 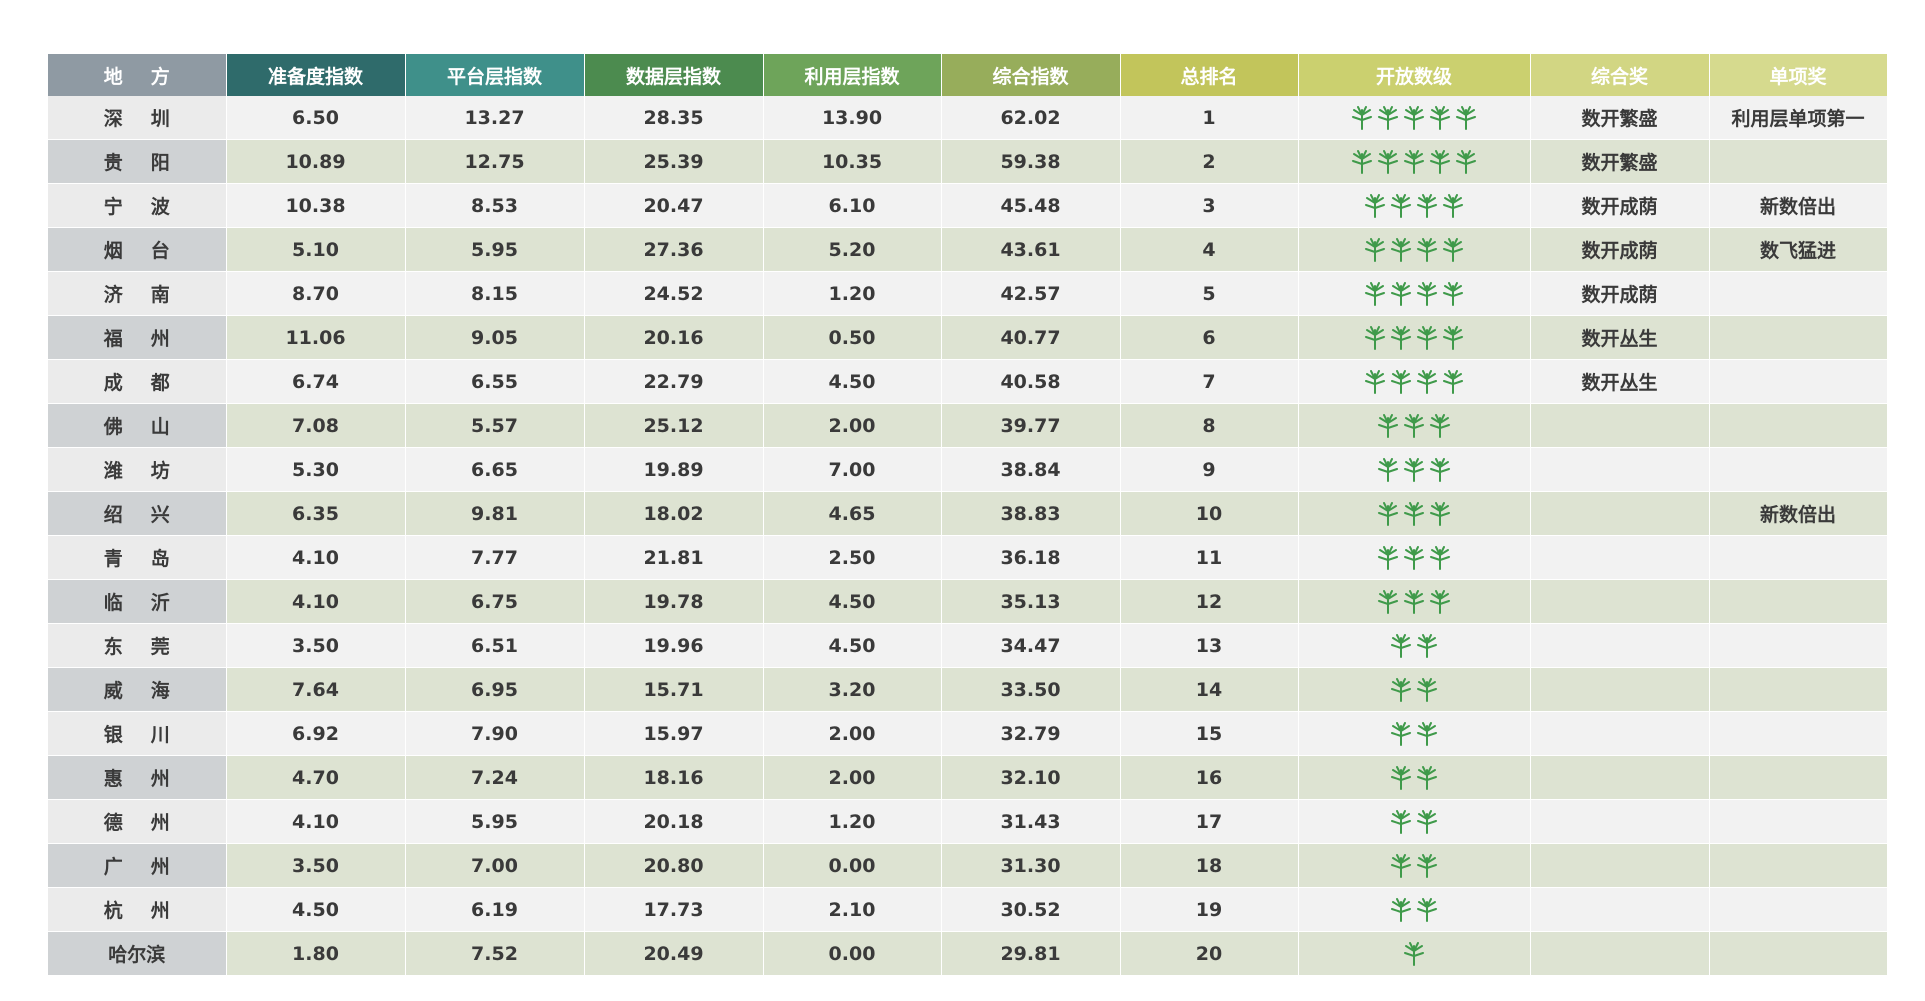 I want to click on data-cell: 0.50, so click(x=852, y=337).